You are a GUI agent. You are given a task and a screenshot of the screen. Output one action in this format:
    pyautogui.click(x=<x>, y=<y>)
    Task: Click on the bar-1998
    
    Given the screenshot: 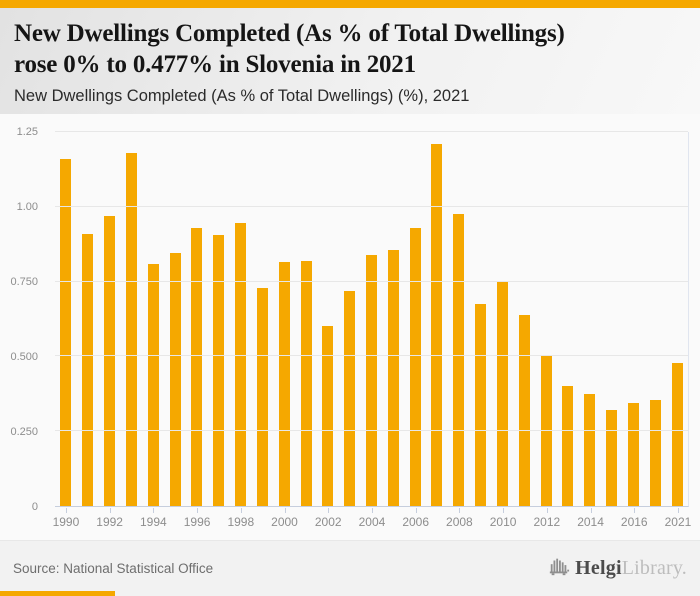 What is the action you would take?
    pyautogui.click(x=241, y=364)
    